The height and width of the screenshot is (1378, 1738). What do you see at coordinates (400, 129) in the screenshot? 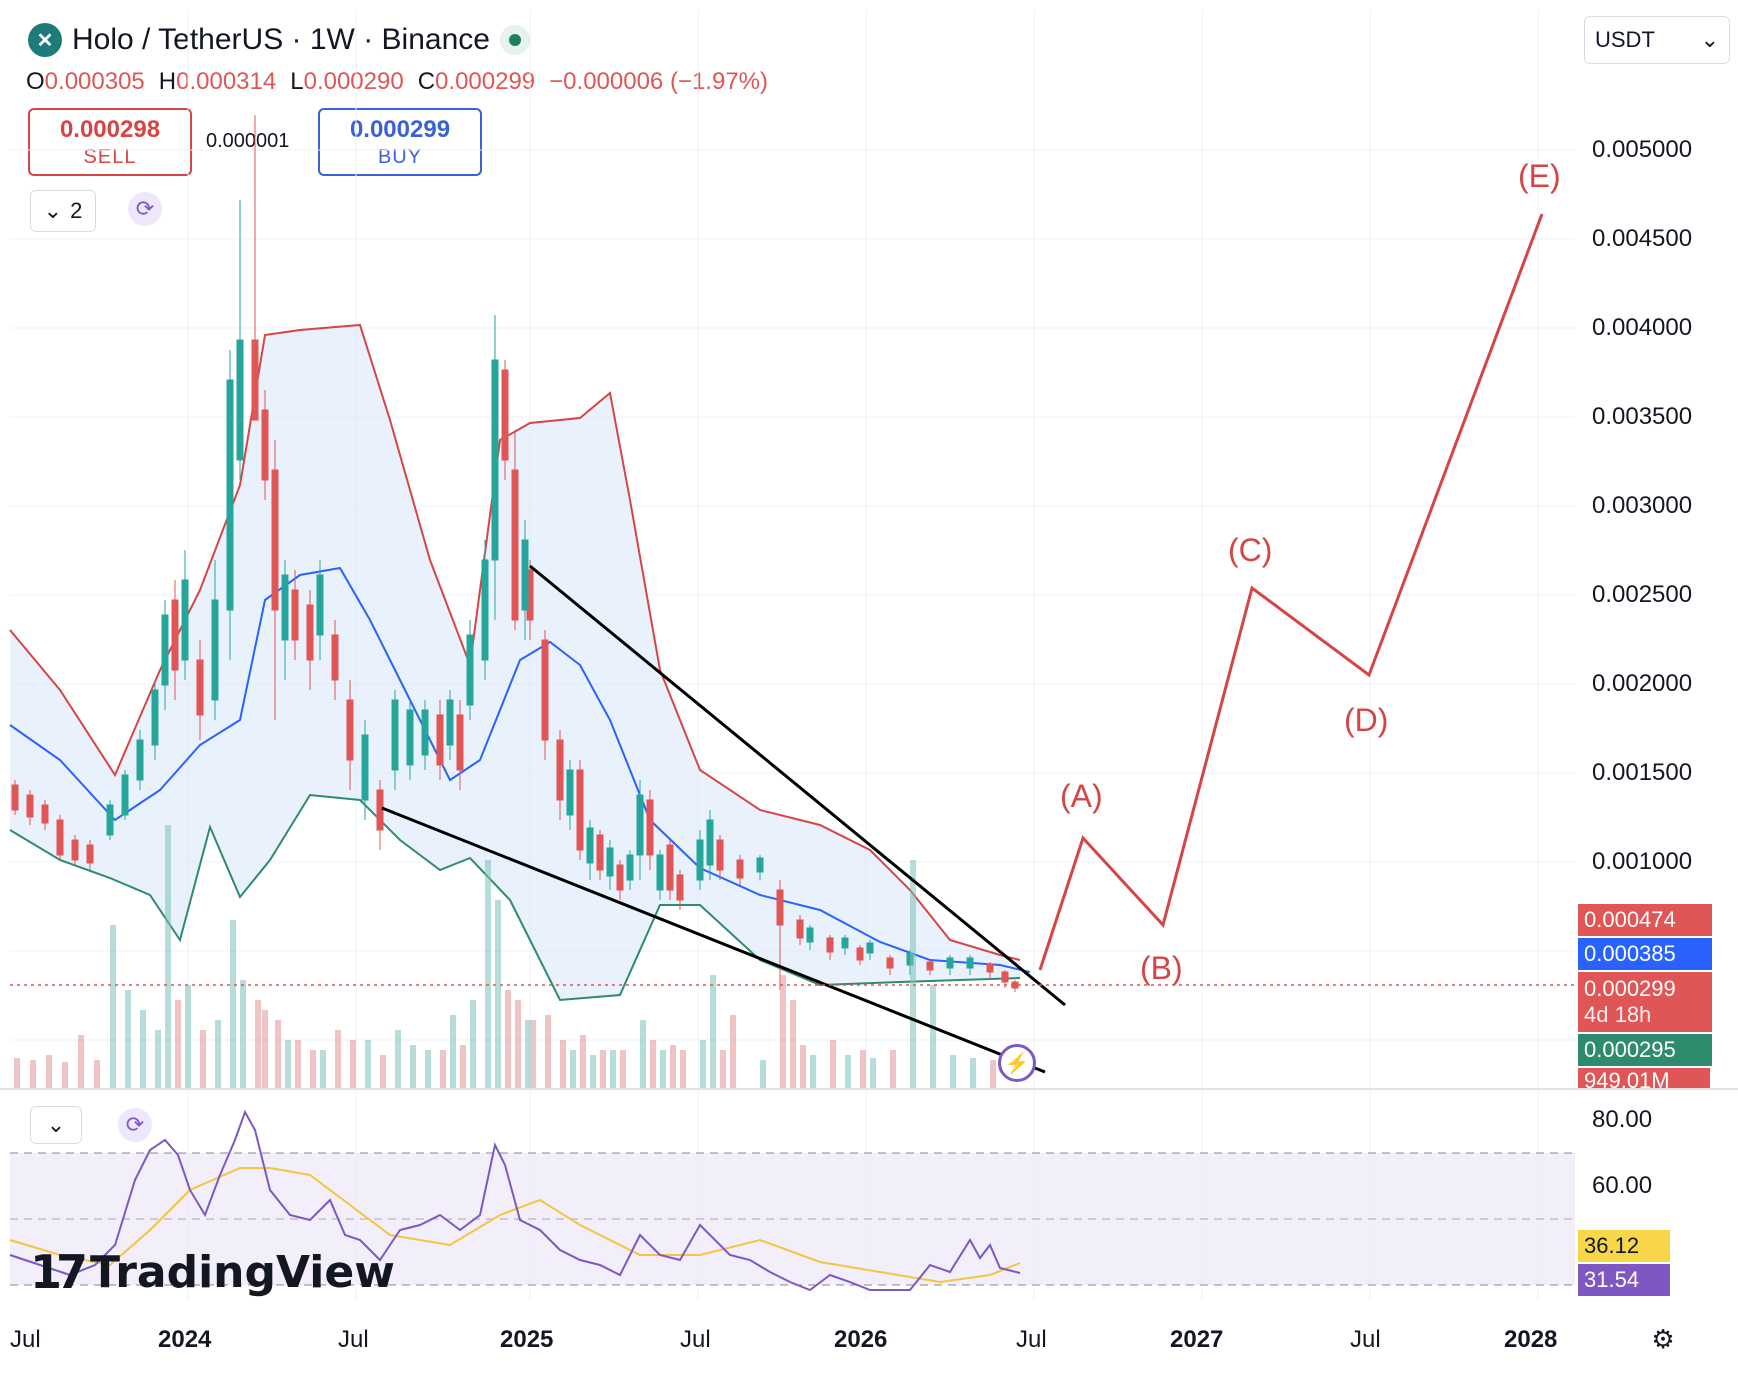
I see `buy-price: 0.000299` at bounding box center [400, 129].